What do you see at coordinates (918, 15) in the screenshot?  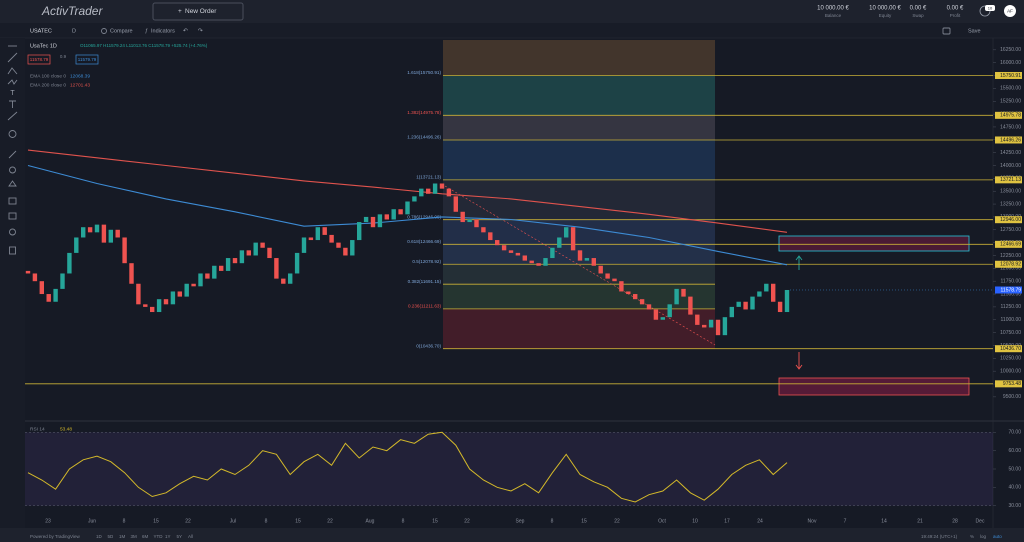 I see `stat-label: Swap` at bounding box center [918, 15].